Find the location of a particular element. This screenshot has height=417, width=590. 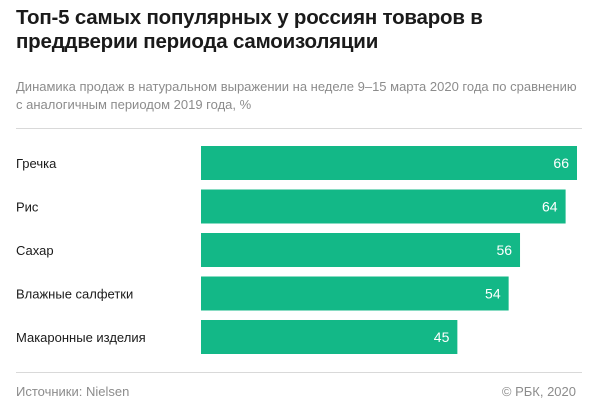

category-label: Макаронные изделия is located at coordinates (81, 337).